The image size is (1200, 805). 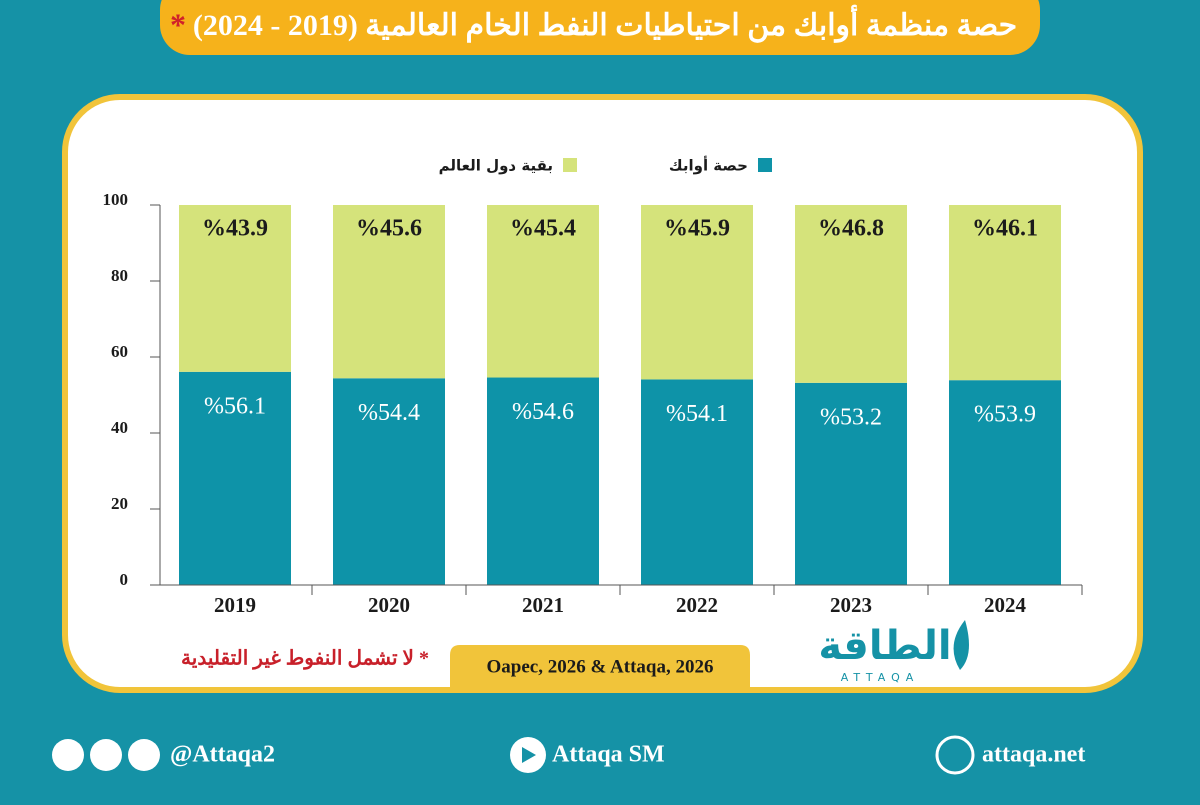 What do you see at coordinates (119, 503) in the screenshot?
I see `y-tick-label: 20` at bounding box center [119, 503].